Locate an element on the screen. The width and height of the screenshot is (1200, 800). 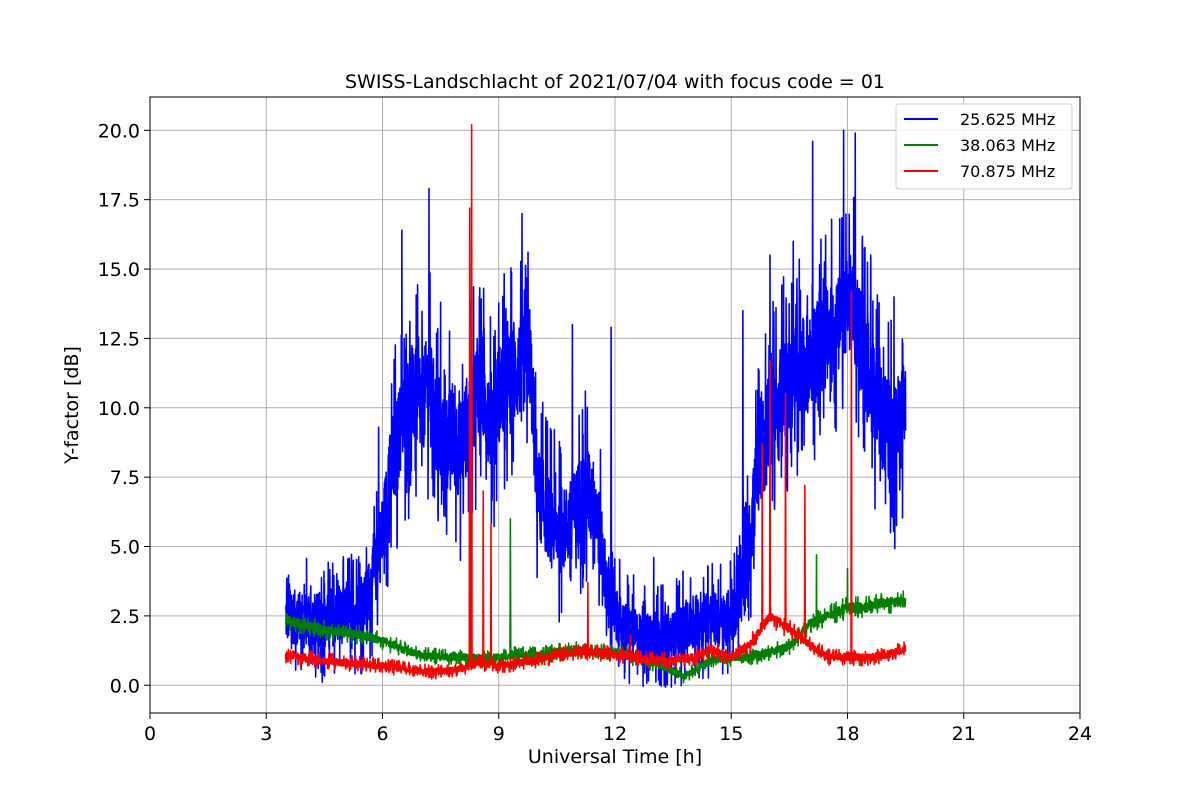
y-axis: 0.0 2.5 5.0 7.5 10.0 12.5 15.0 17.5 20.0 is located at coordinates (124, 408).